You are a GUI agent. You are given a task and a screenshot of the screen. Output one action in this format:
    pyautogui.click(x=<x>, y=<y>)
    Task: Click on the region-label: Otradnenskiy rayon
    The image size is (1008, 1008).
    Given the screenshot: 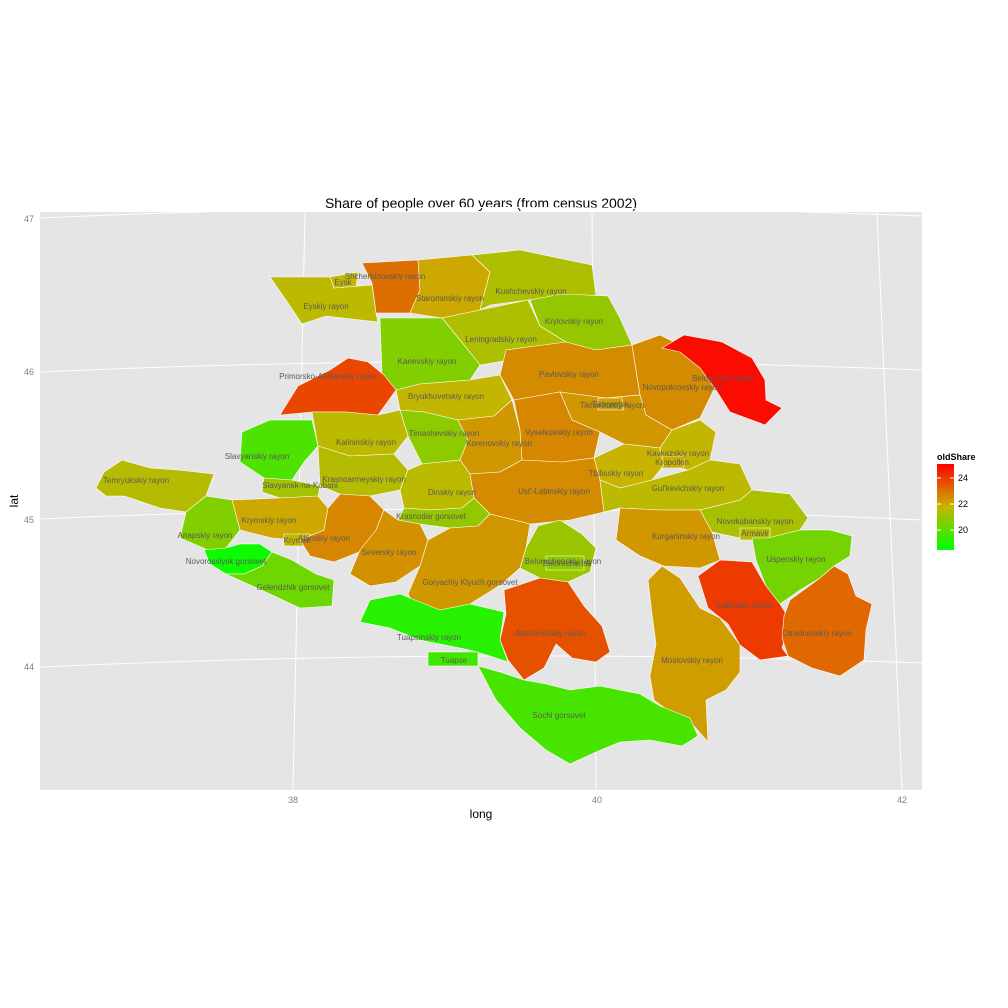 What is the action you would take?
    pyautogui.click(x=816, y=633)
    